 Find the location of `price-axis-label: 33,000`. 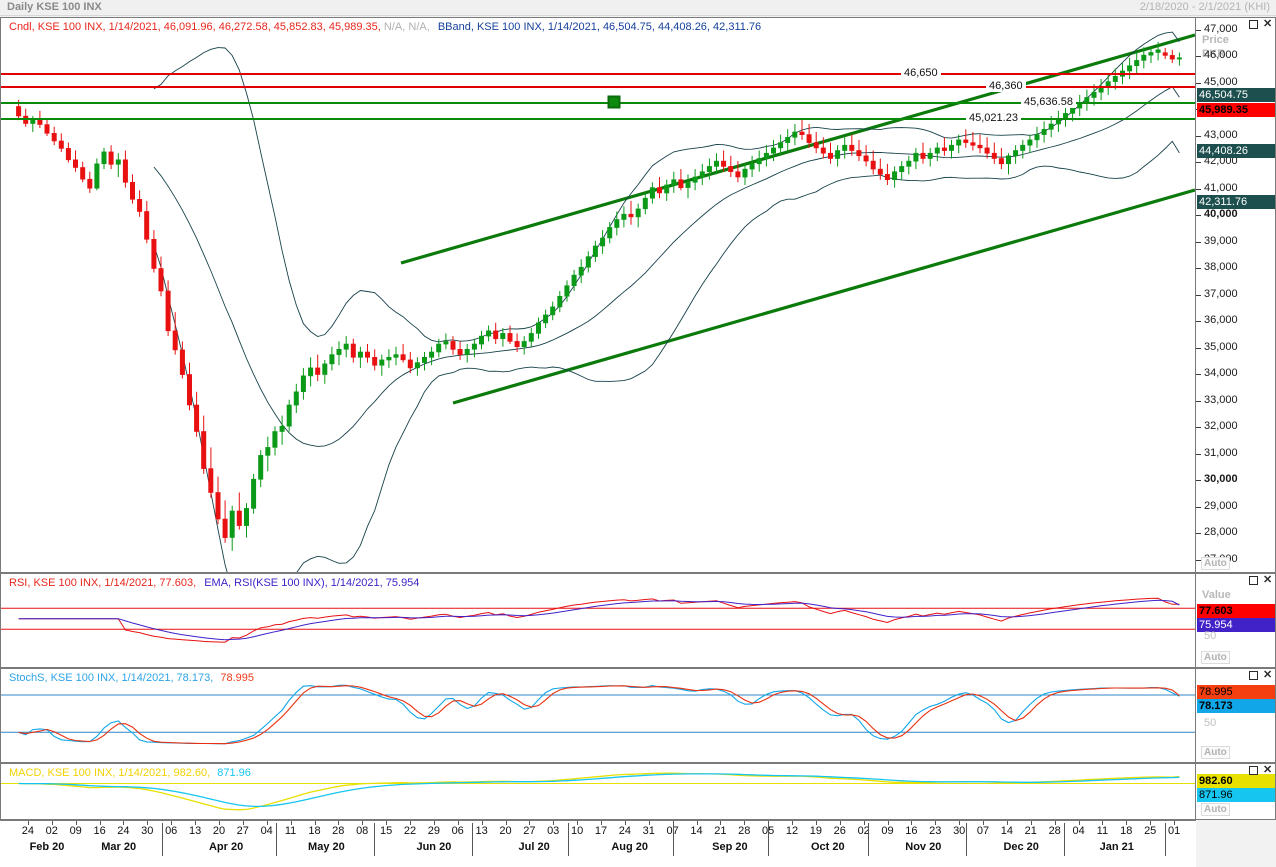

price-axis-label: 33,000 is located at coordinates (1221, 399).